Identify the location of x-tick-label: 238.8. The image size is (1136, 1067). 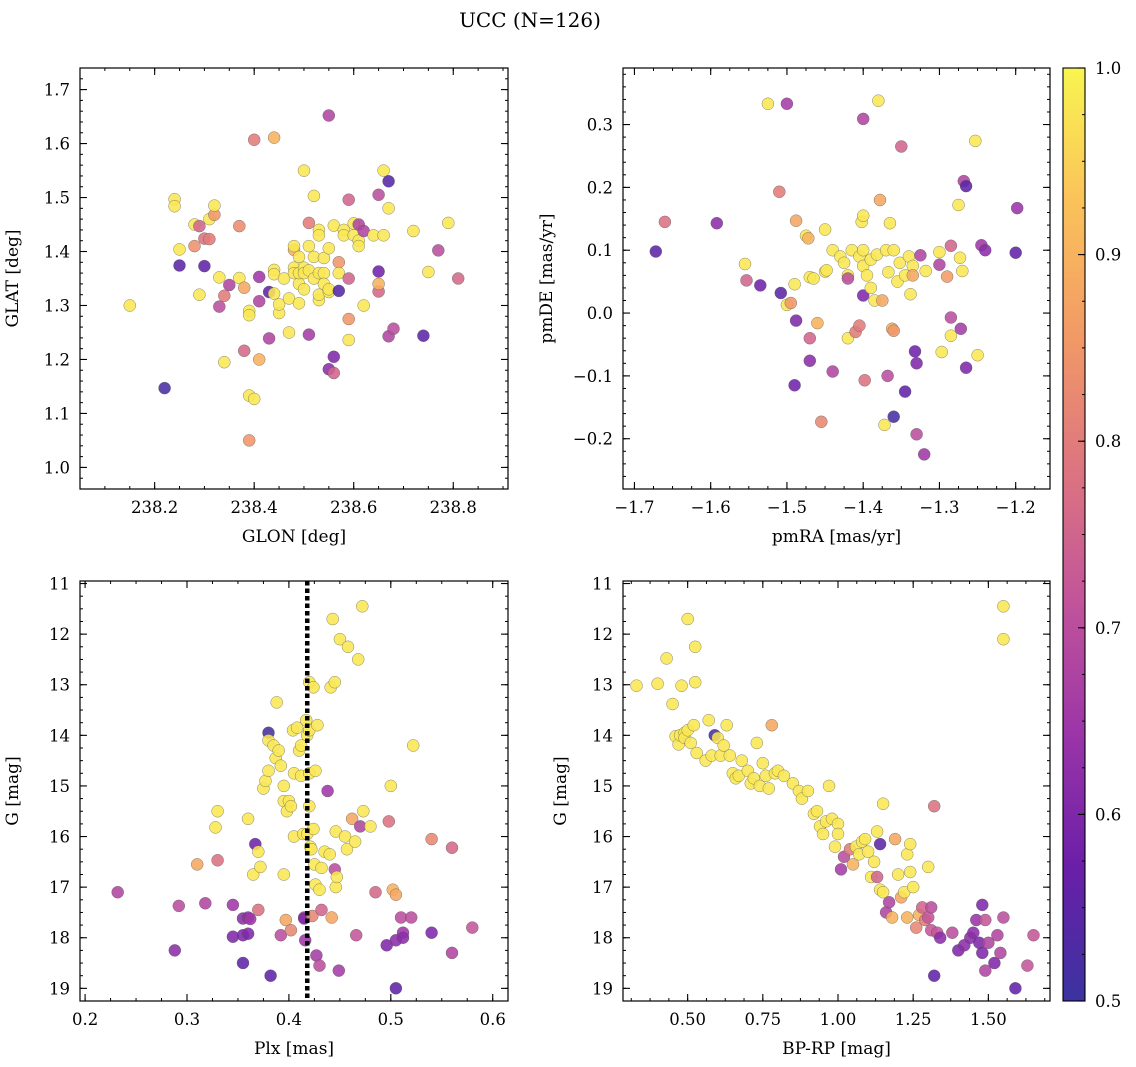
(453, 507).